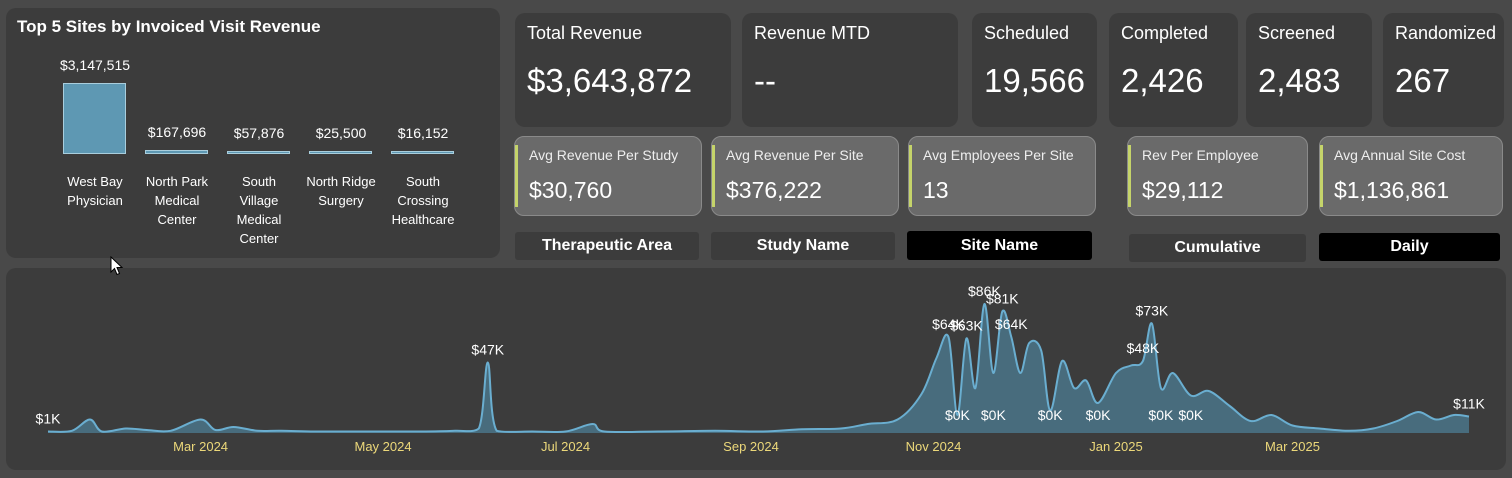 This screenshot has width=1512, height=478. I want to click on kpi-value: 267, so click(1423, 80).